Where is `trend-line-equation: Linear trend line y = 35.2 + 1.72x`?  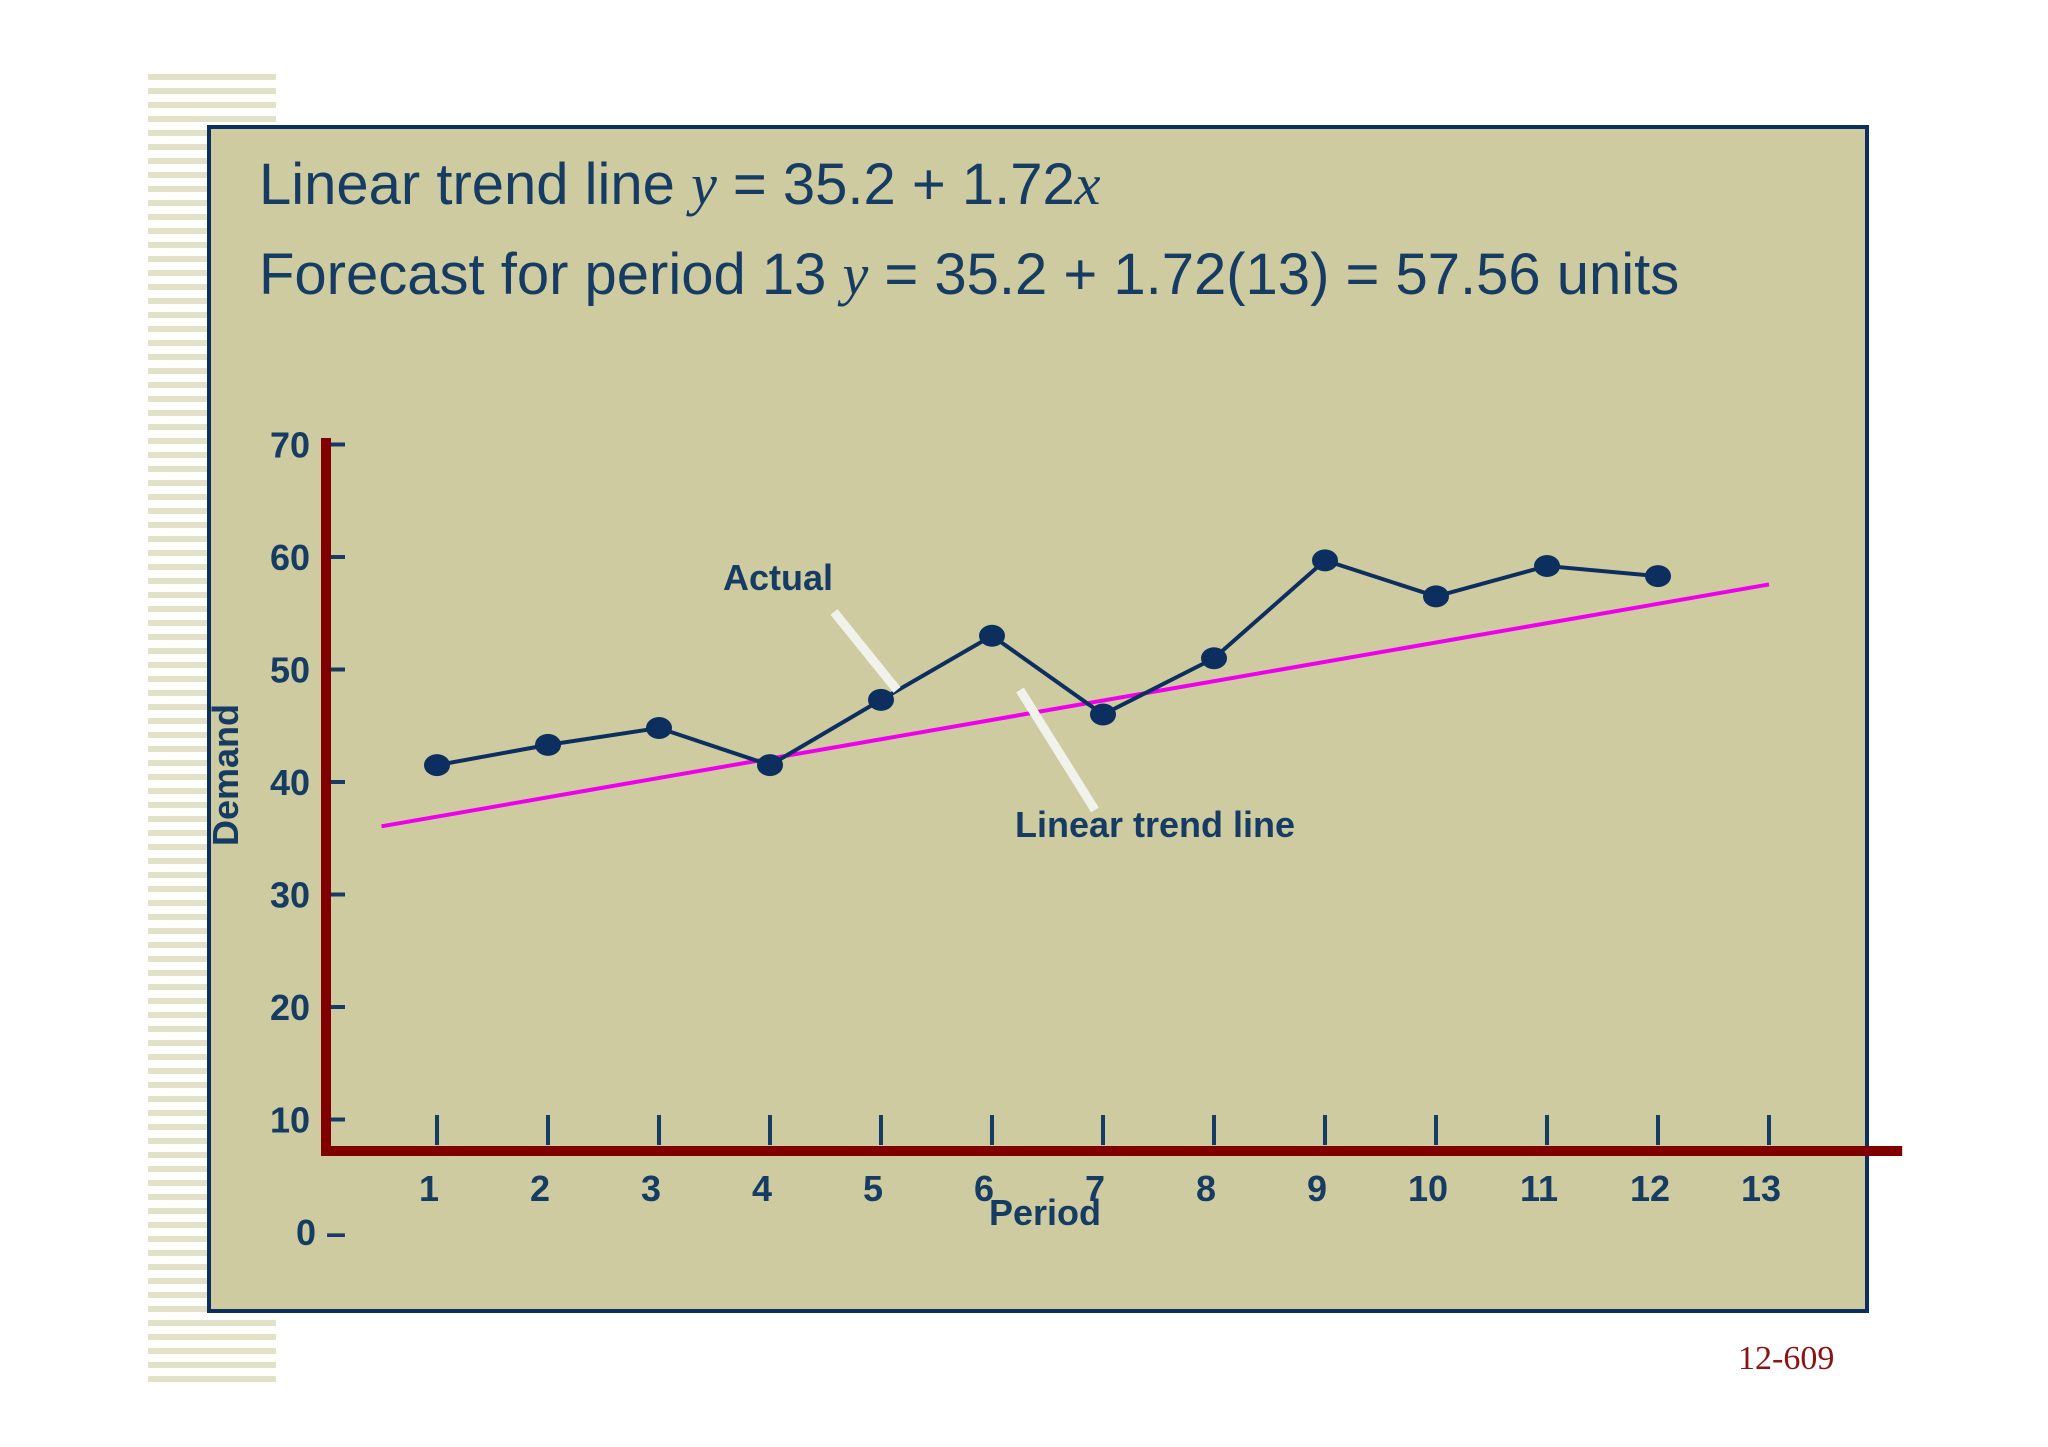 trend-line-equation: Linear trend line y = 35.2 + 1.72x is located at coordinates (680, 184).